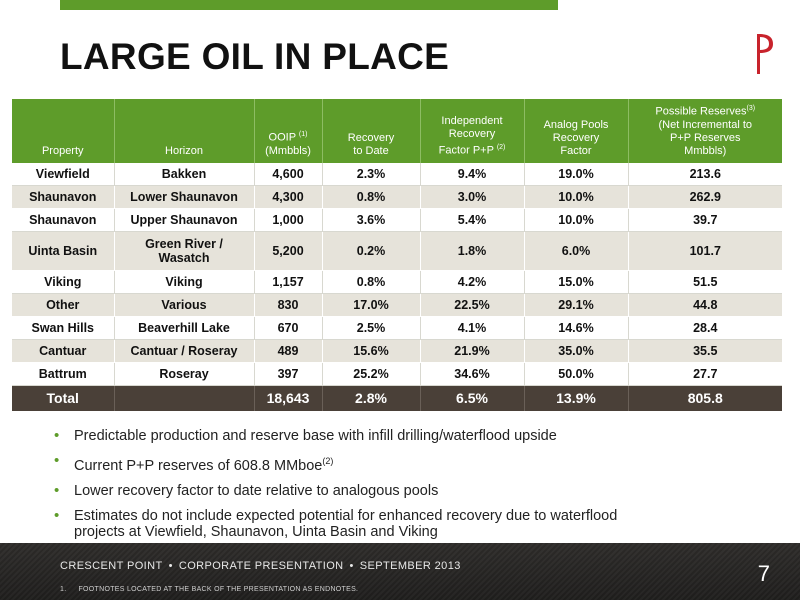 The width and height of the screenshot is (800, 600). Describe the element at coordinates (371, 351) in the screenshot. I see `cell-recovery: 15.6%` at that location.